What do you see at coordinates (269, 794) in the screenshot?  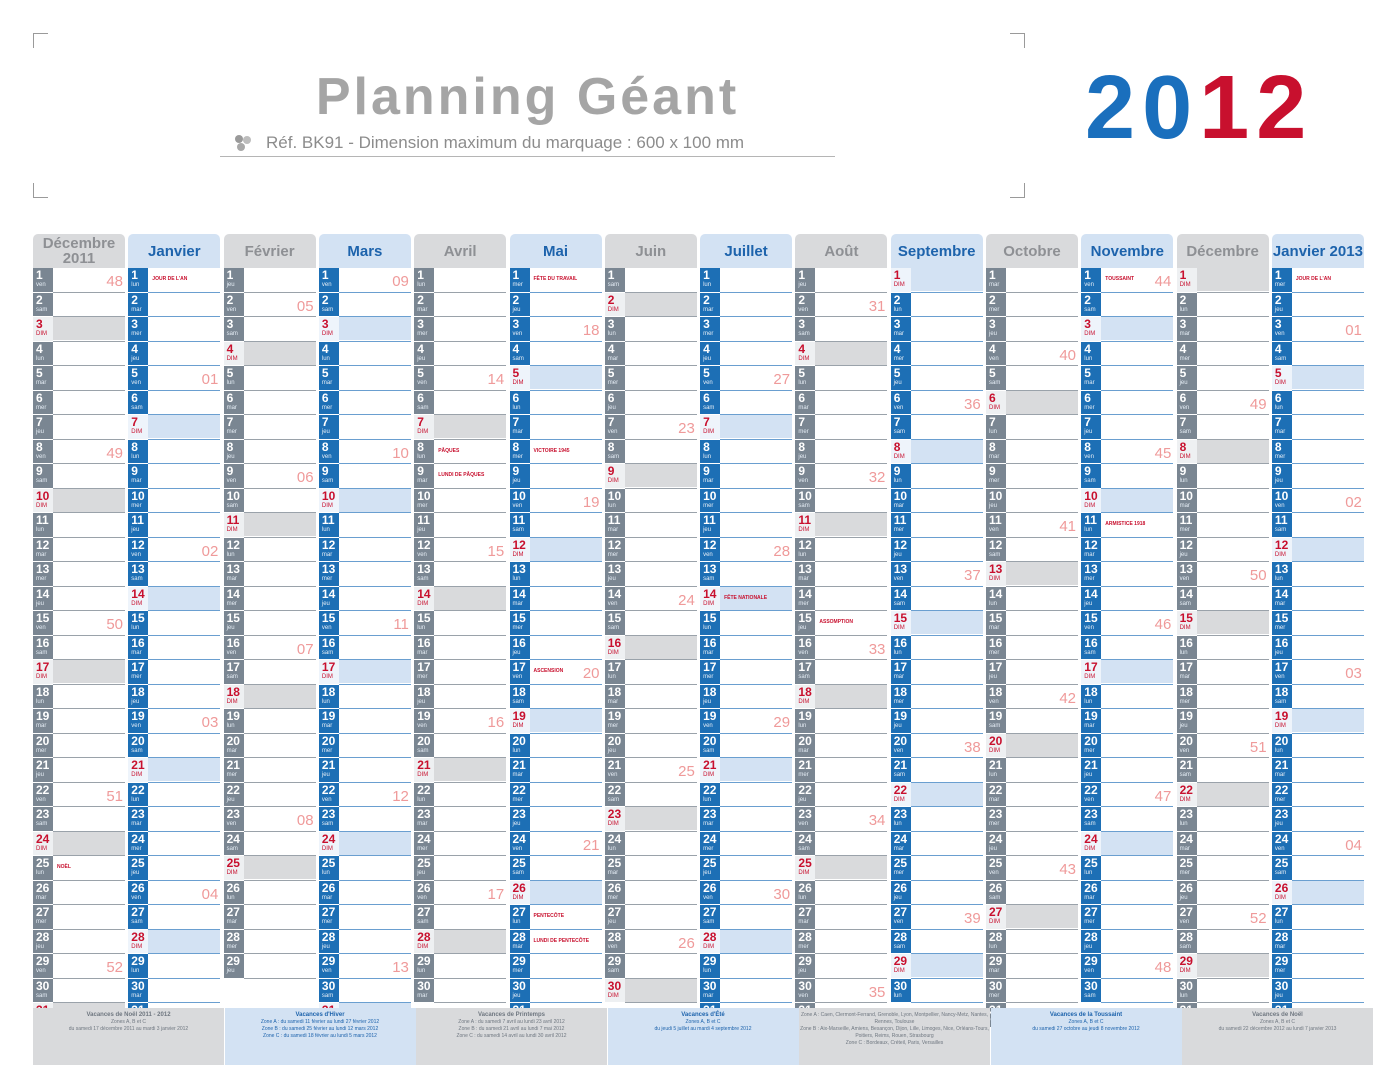 I see `day-row: 22 jeu` at bounding box center [269, 794].